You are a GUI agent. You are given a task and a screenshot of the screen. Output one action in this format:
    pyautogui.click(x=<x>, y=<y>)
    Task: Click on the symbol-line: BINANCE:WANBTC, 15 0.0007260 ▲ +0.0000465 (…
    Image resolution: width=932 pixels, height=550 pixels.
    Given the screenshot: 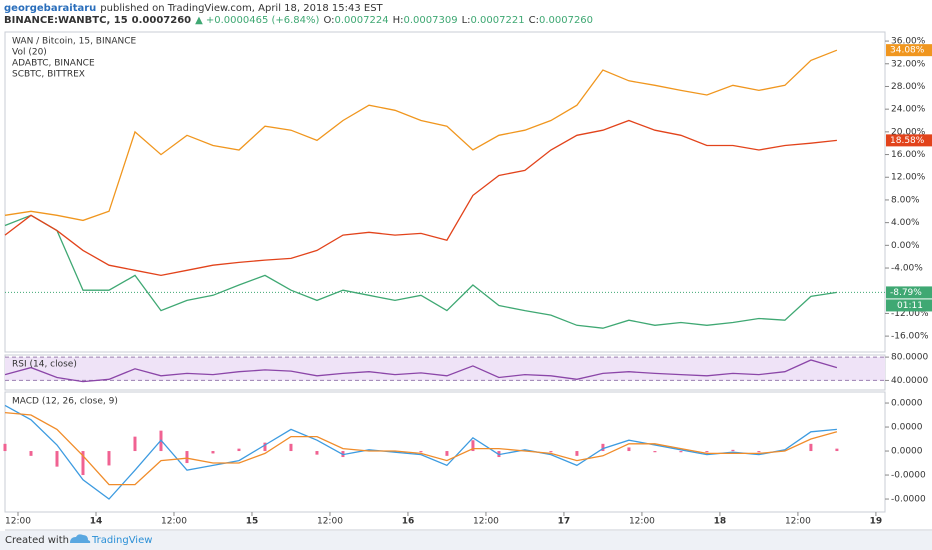 What is the action you would take?
    pyautogui.click(x=298, y=20)
    